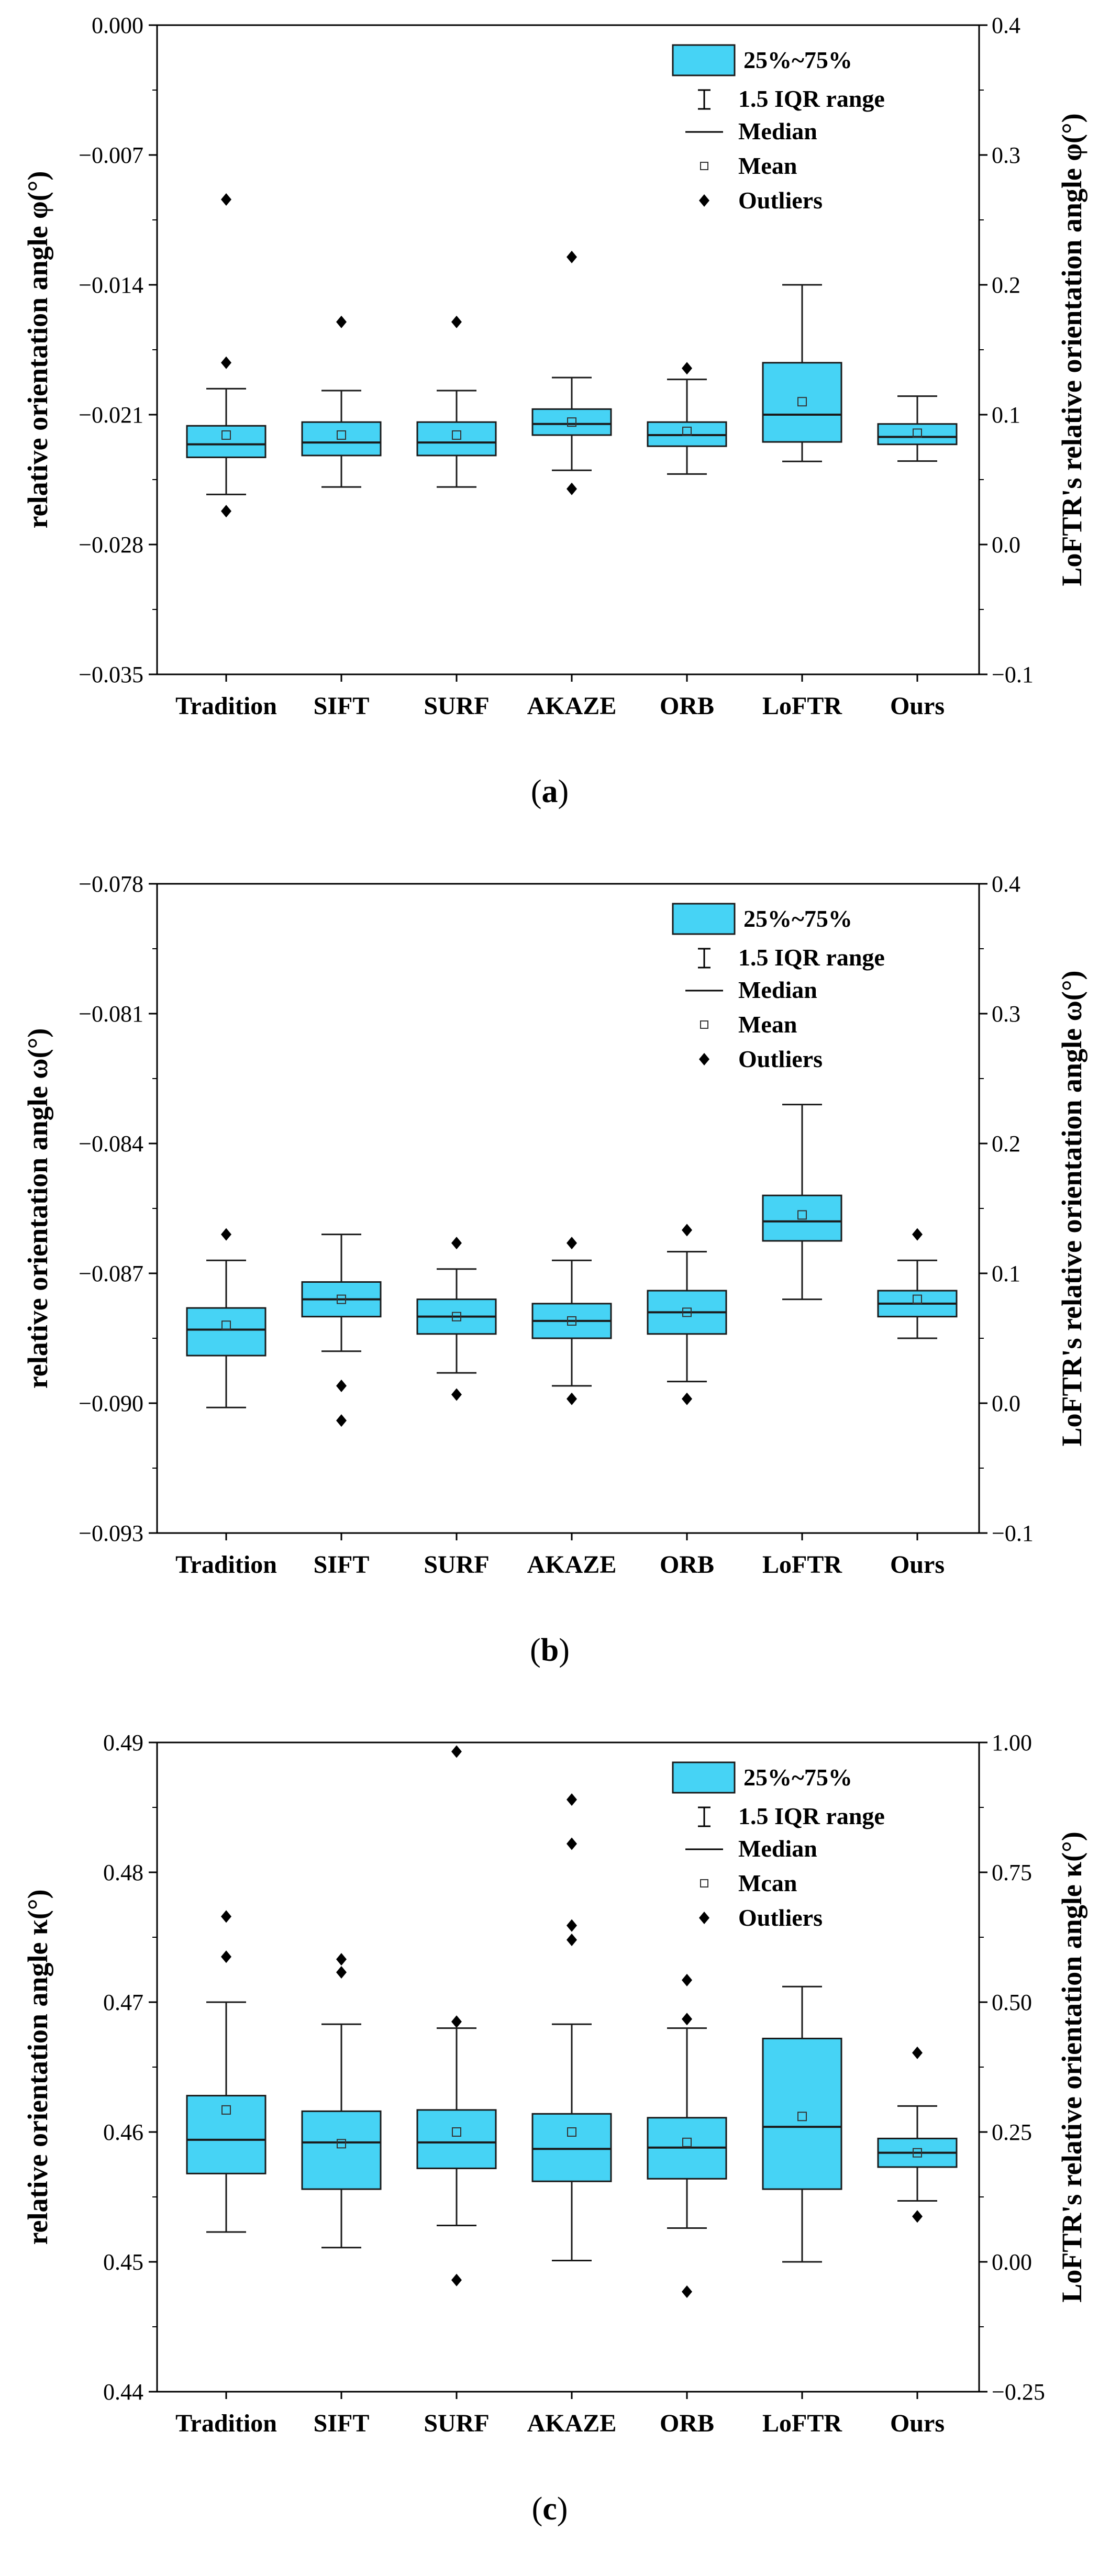 The image size is (1099, 2576). Describe the element at coordinates (1006, 1403) in the screenshot. I see `y2-tick-label: 0.0` at that location.